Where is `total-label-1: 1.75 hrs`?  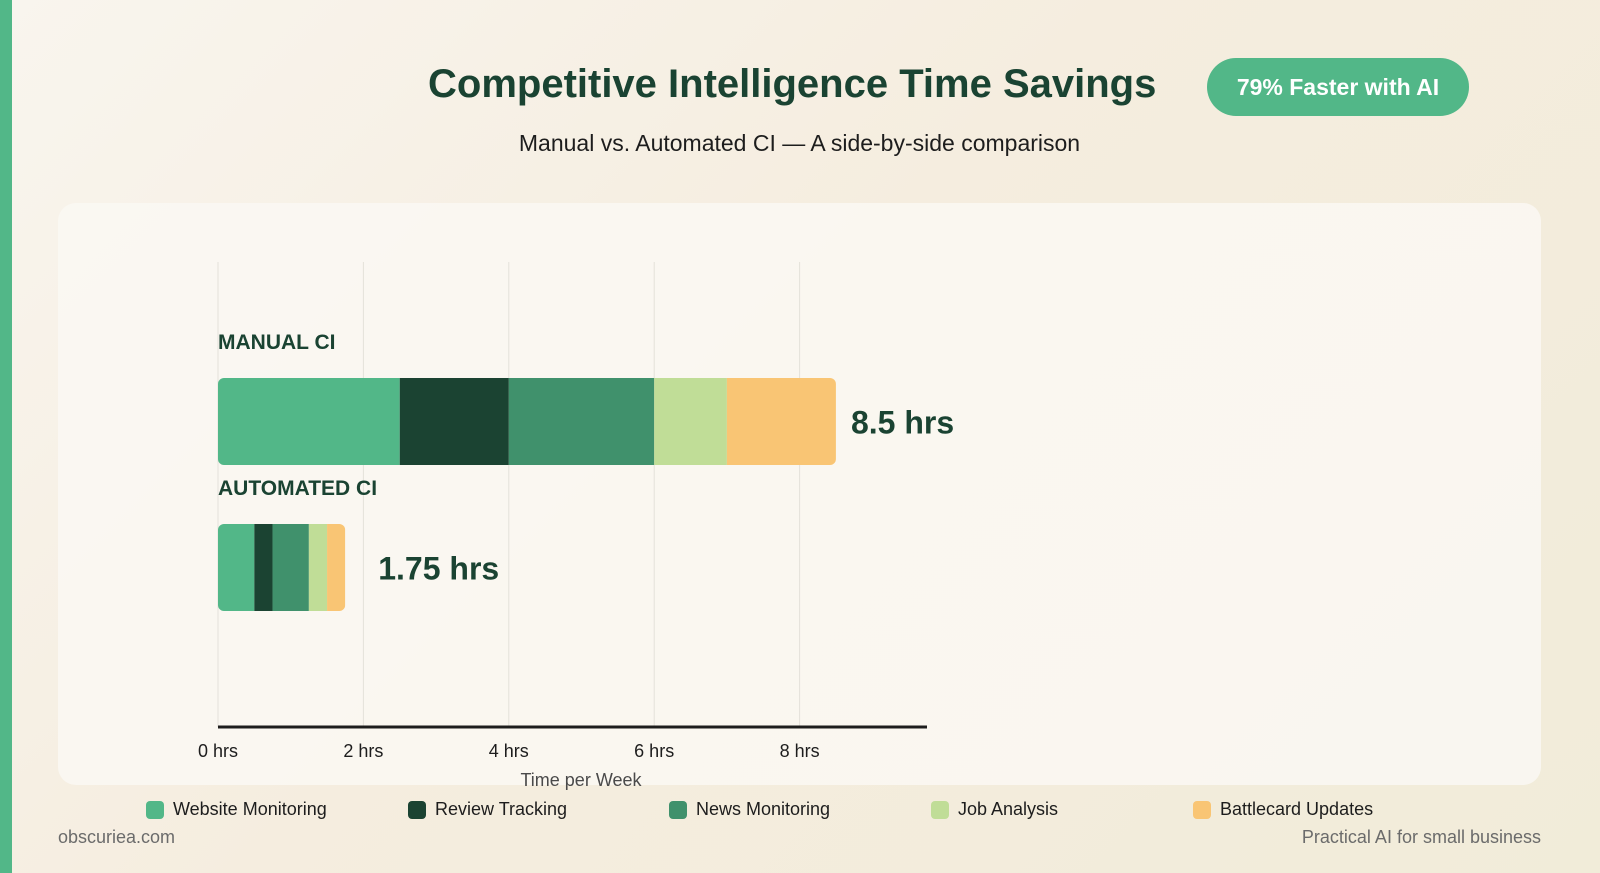 total-label-1: 1.75 hrs is located at coordinates (438, 569).